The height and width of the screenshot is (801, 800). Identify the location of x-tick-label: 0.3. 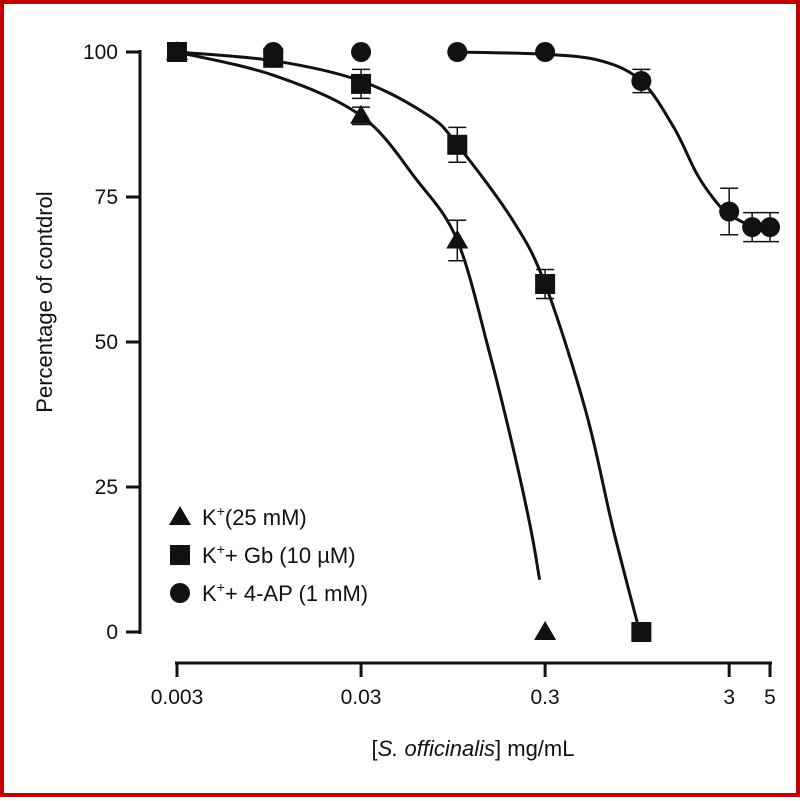
(545, 697).